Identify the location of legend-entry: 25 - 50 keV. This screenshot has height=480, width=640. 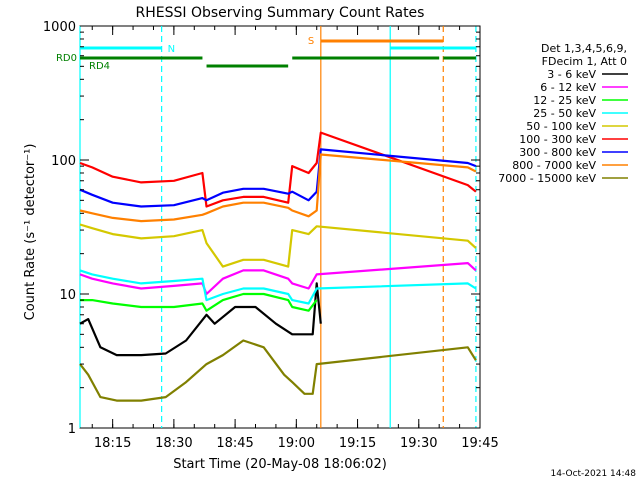
(564, 113).